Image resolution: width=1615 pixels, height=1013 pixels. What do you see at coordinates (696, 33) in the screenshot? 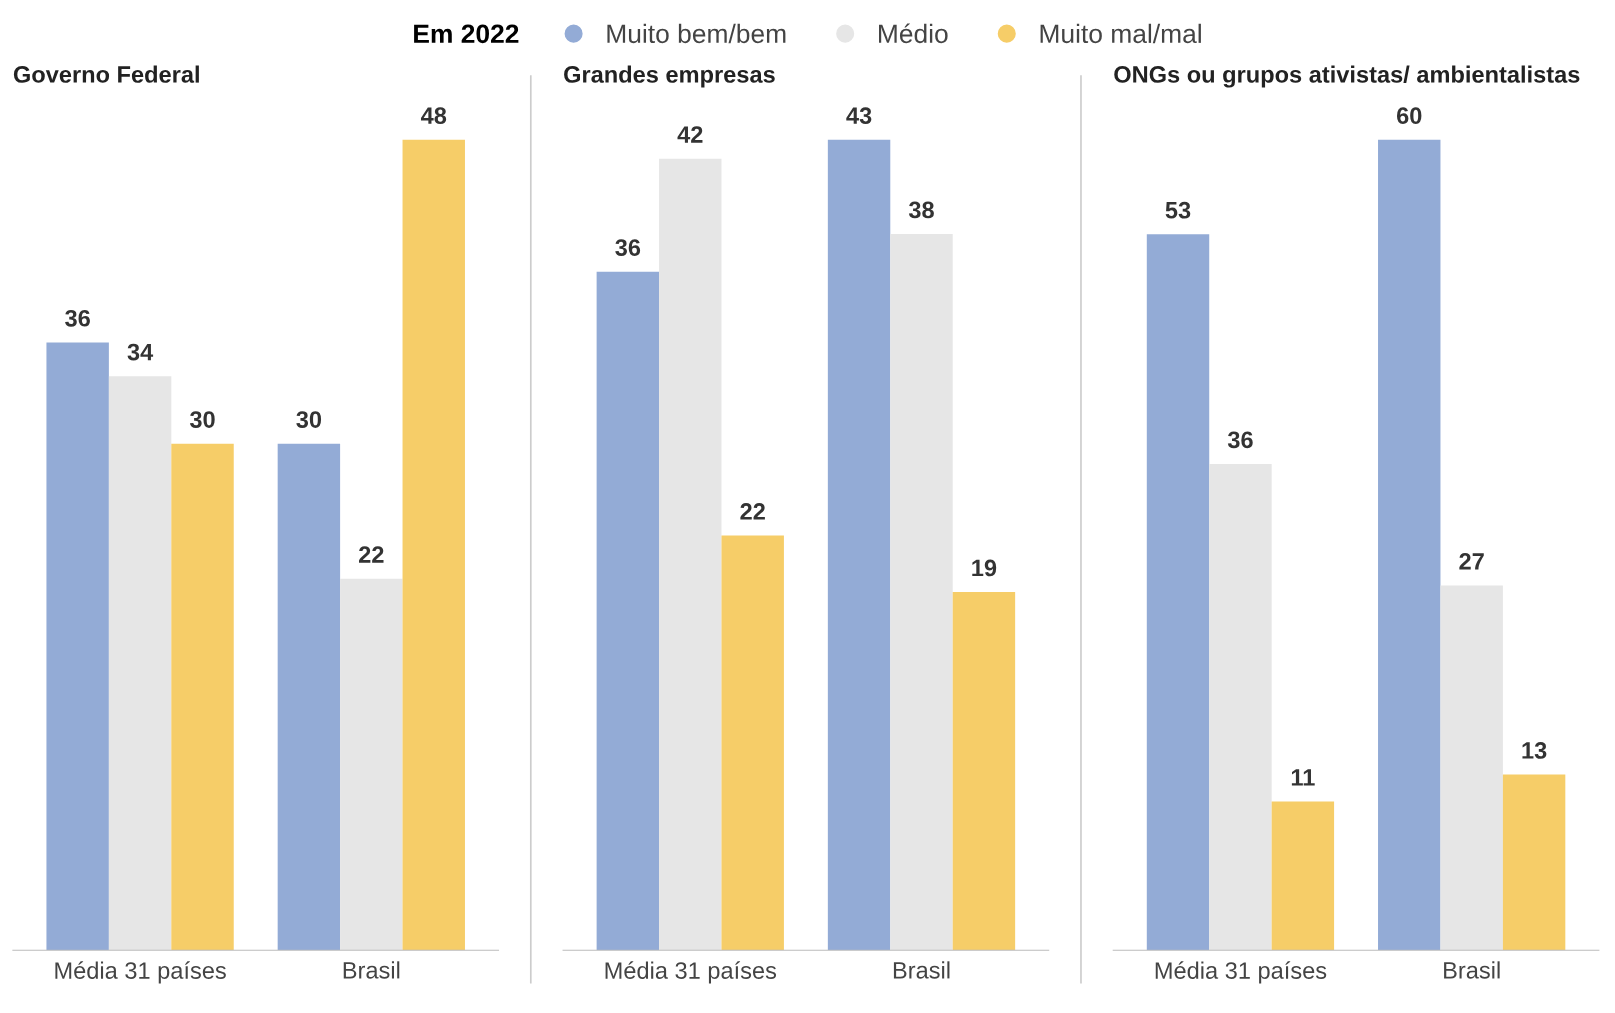
I see `legend-label: Muito bem/bem` at bounding box center [696, 33].